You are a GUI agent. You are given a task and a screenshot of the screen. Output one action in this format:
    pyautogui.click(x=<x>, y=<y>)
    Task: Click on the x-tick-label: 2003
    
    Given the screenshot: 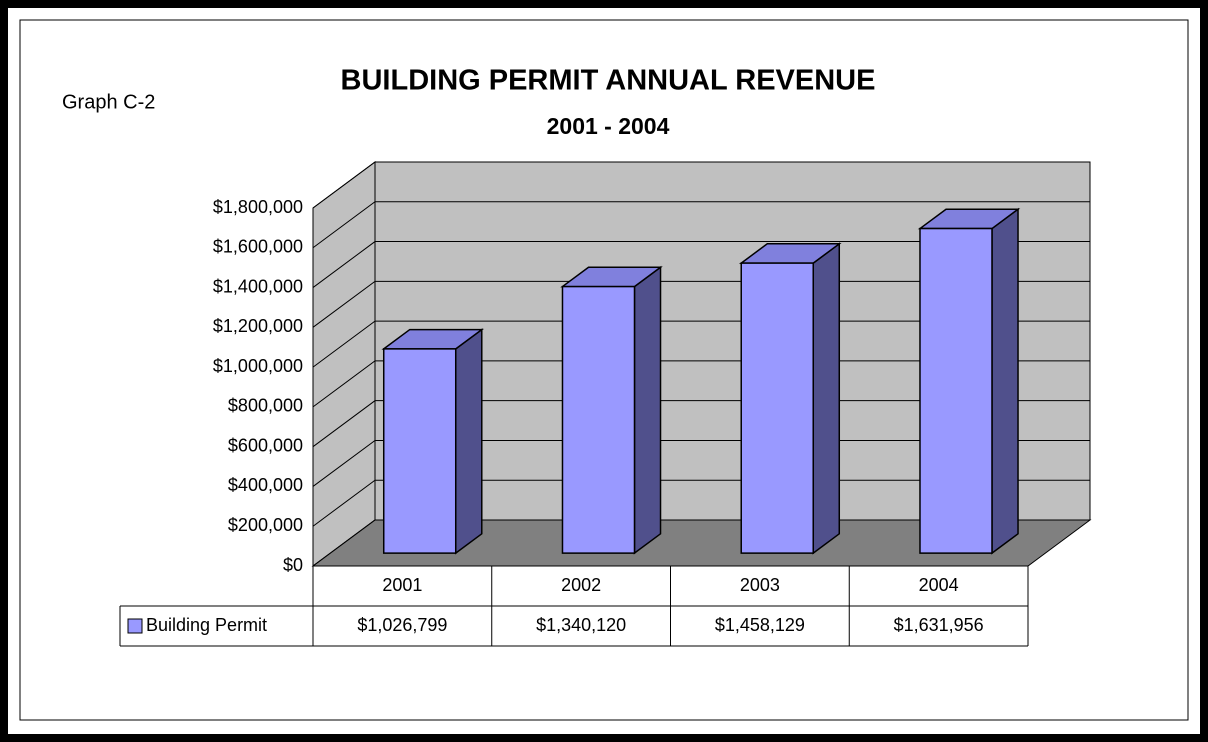 What is the action you would take?
    pyautogui.click(x=760, y=585)
    